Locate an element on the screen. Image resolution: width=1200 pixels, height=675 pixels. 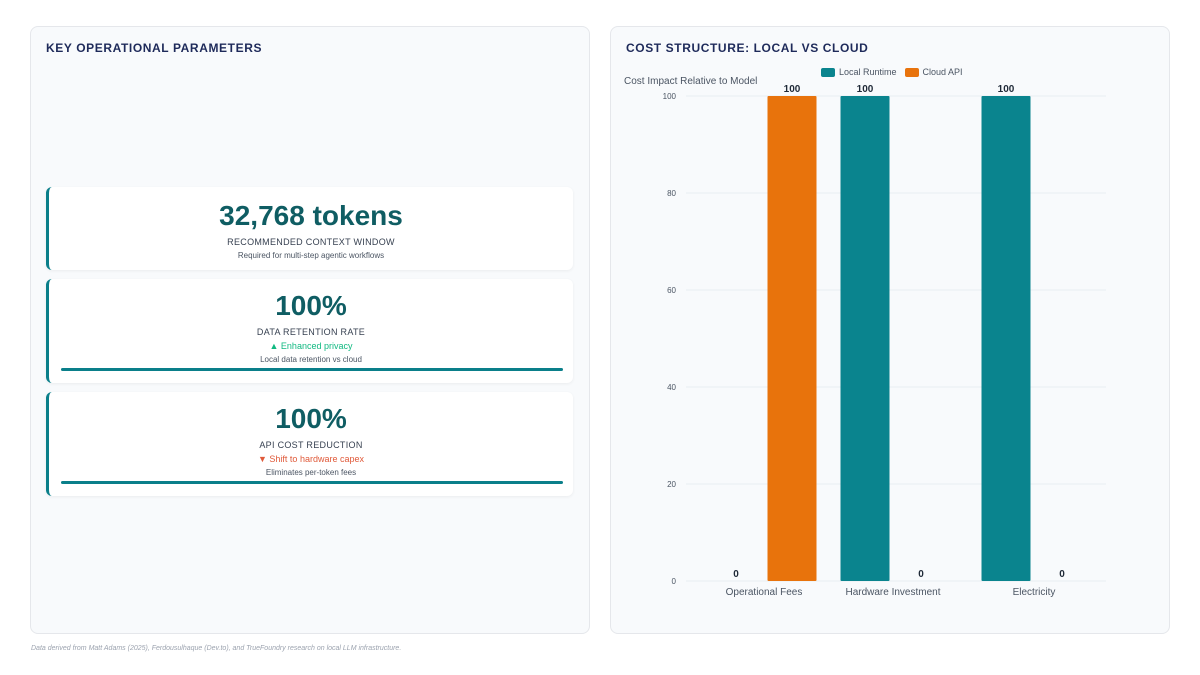
retention-progress-bar is located at coordinates (312, 369).